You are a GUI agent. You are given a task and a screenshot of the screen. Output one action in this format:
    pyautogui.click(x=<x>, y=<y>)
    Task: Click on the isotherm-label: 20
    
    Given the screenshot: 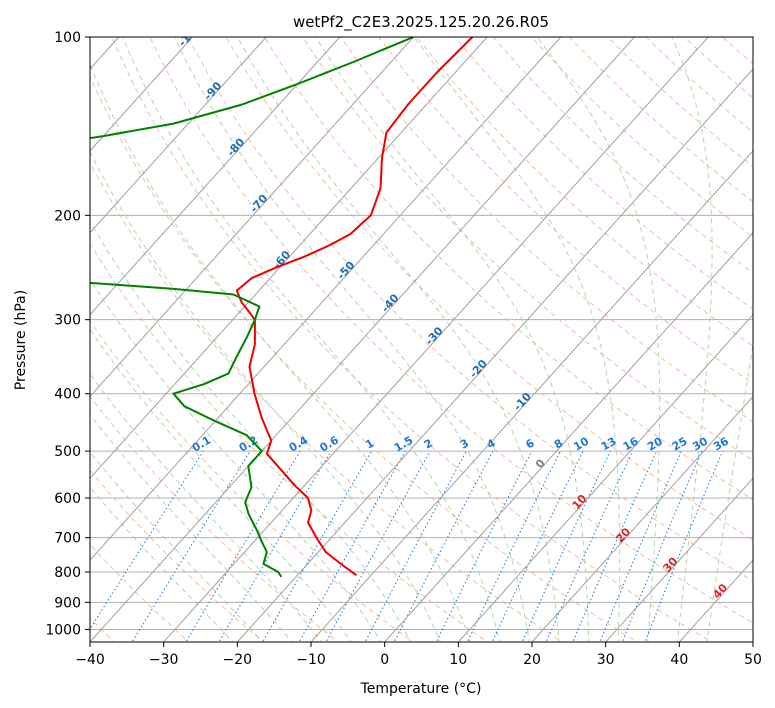 What is the action you would take?
    pyautogui.click(x=623, y=535)
    